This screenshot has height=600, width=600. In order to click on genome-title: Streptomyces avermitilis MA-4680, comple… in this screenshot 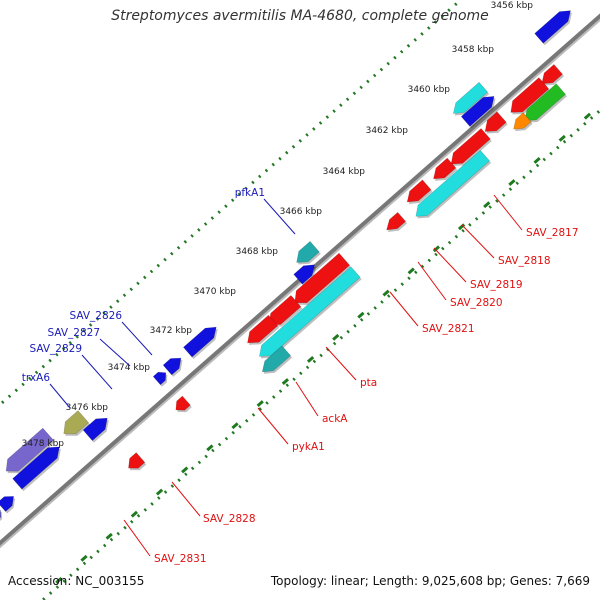, I will do `click(300, 16)`.